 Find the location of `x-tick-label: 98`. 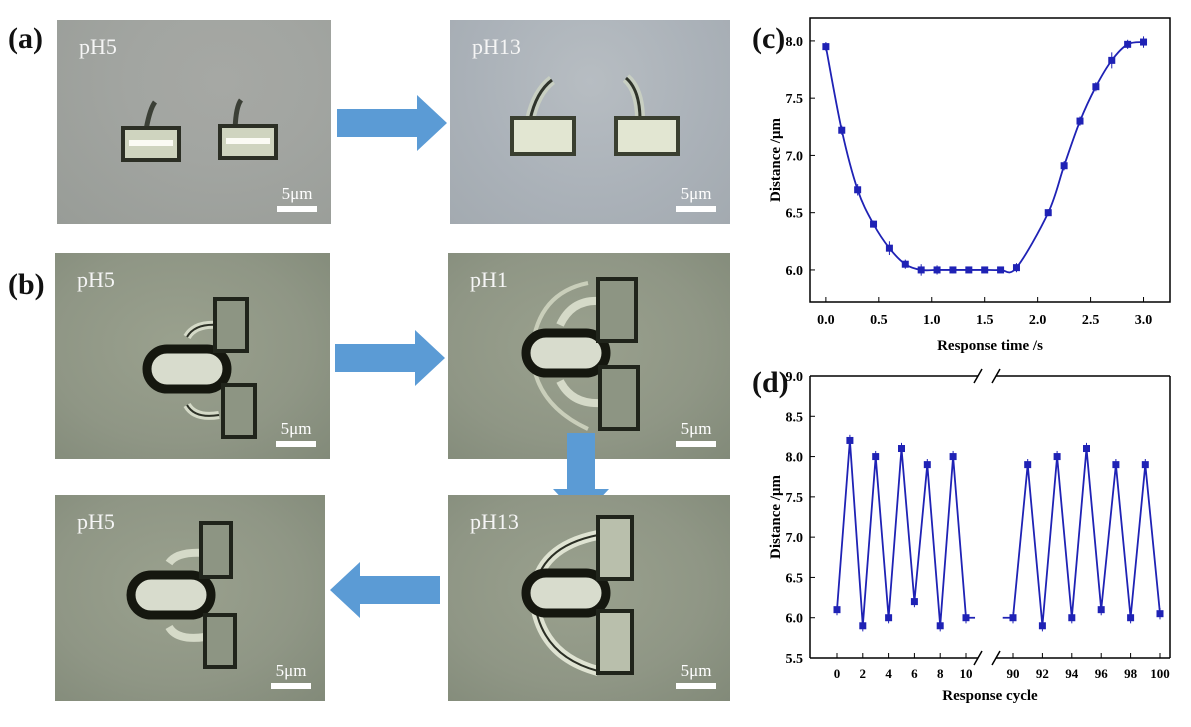

x-tick-label: 98 is located at coordinates (1131, 673).